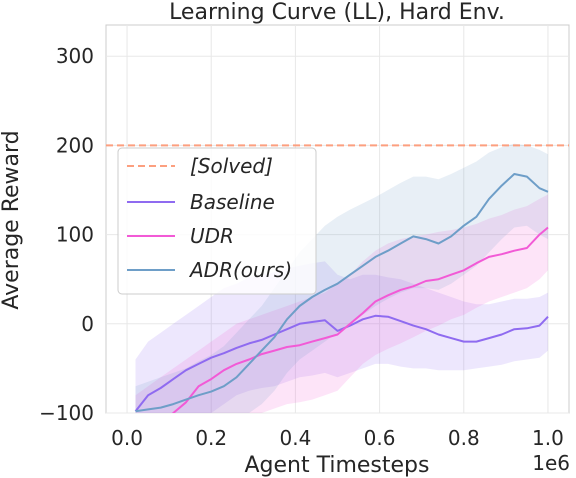  What do you see at coordinates (75, 235) in the screenshot?
I see `y-tick-label: 100` at bounding box center [75, 235].